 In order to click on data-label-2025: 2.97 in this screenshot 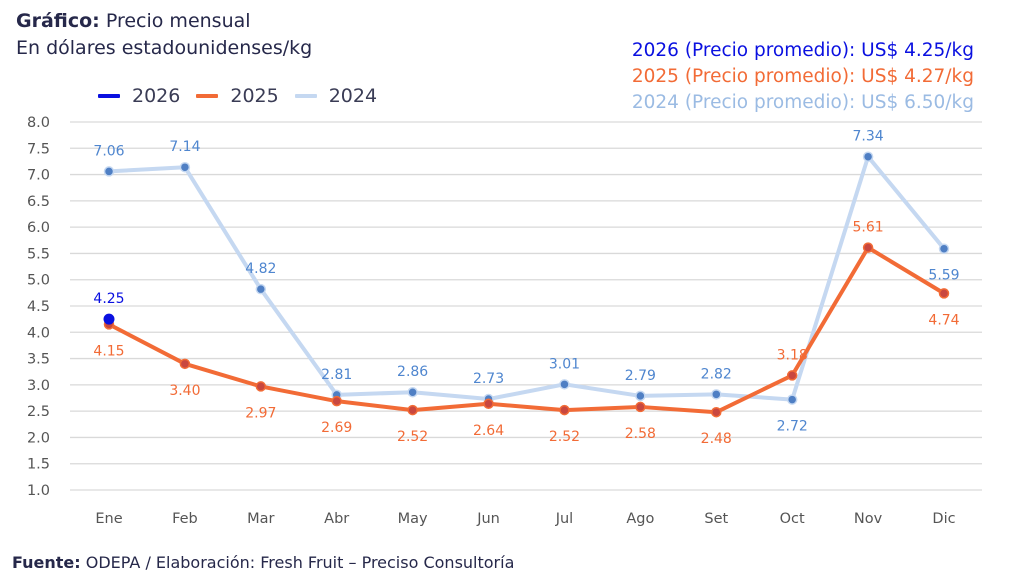, I will do `click(260, 413)`.